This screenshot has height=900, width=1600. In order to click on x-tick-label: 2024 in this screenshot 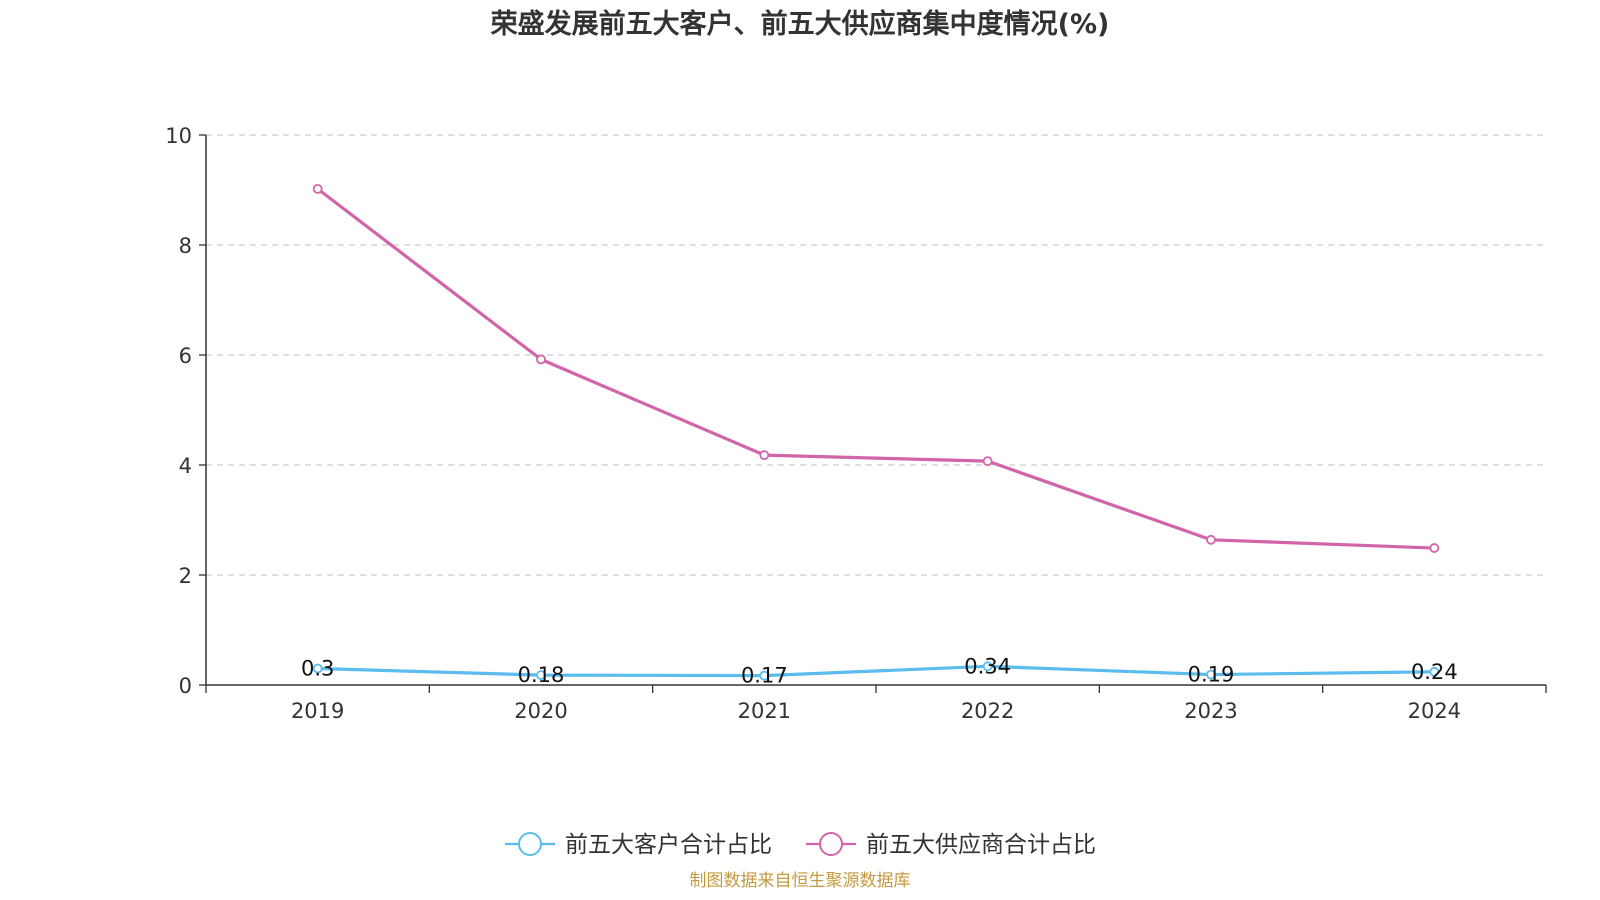, I will do `click(1434, 711)`.